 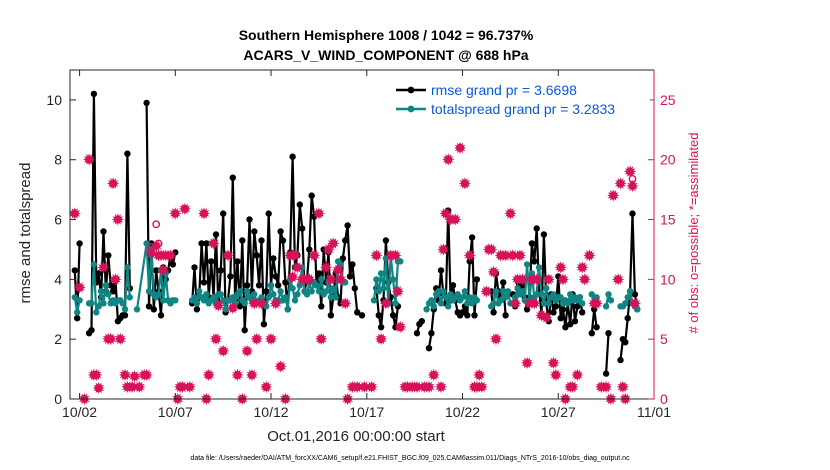 What do you see at coordinates (58, 160) in the screenshot?
I see `y-left-tick-label: 8` at bounding box center [58, 160].